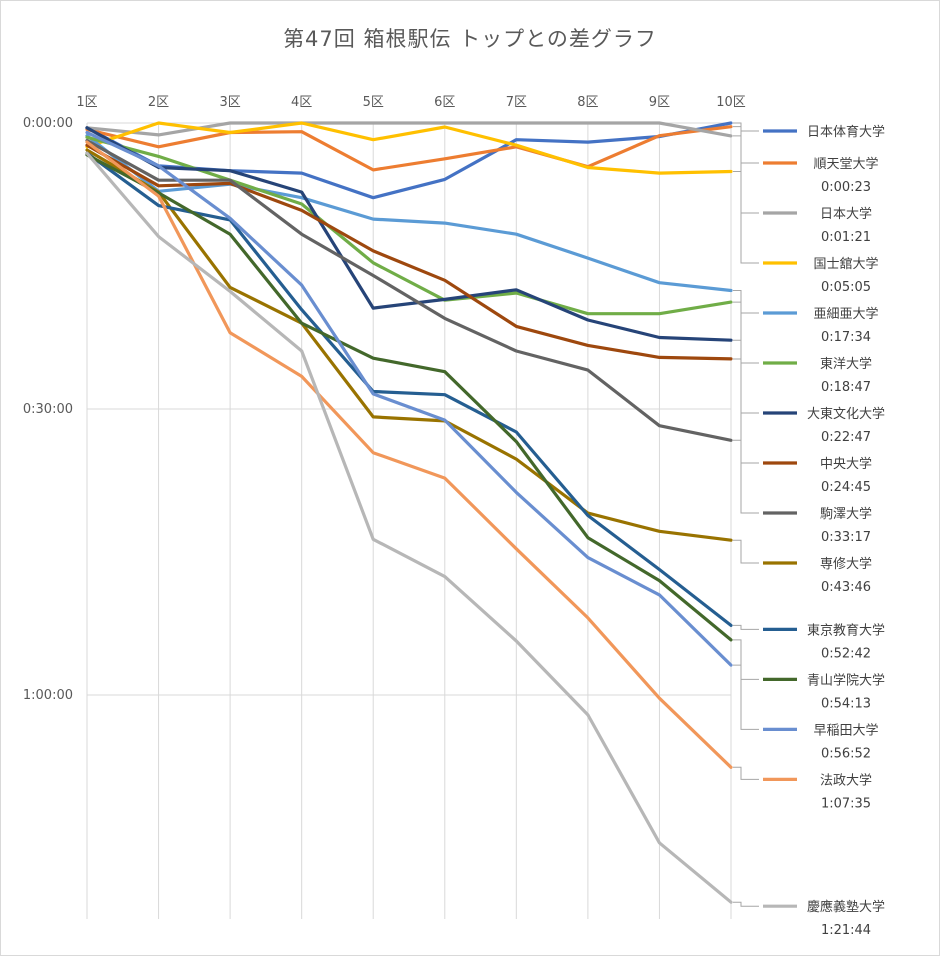 This screenshot has height=956, width=940. I want to click on legend-leader-layer, so click(746, 514).